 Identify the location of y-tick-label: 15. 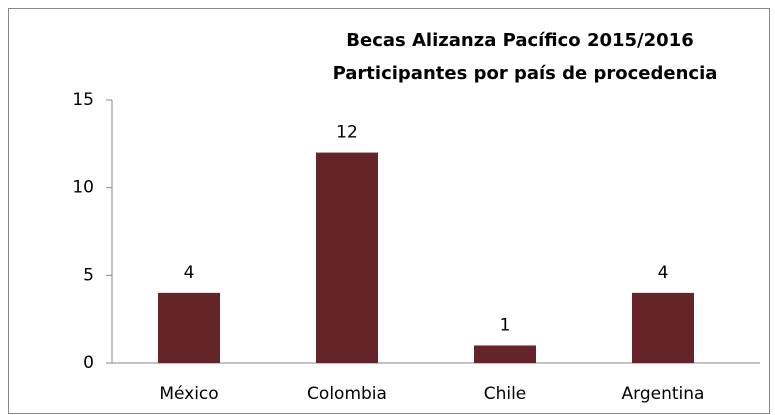
(83, 100).